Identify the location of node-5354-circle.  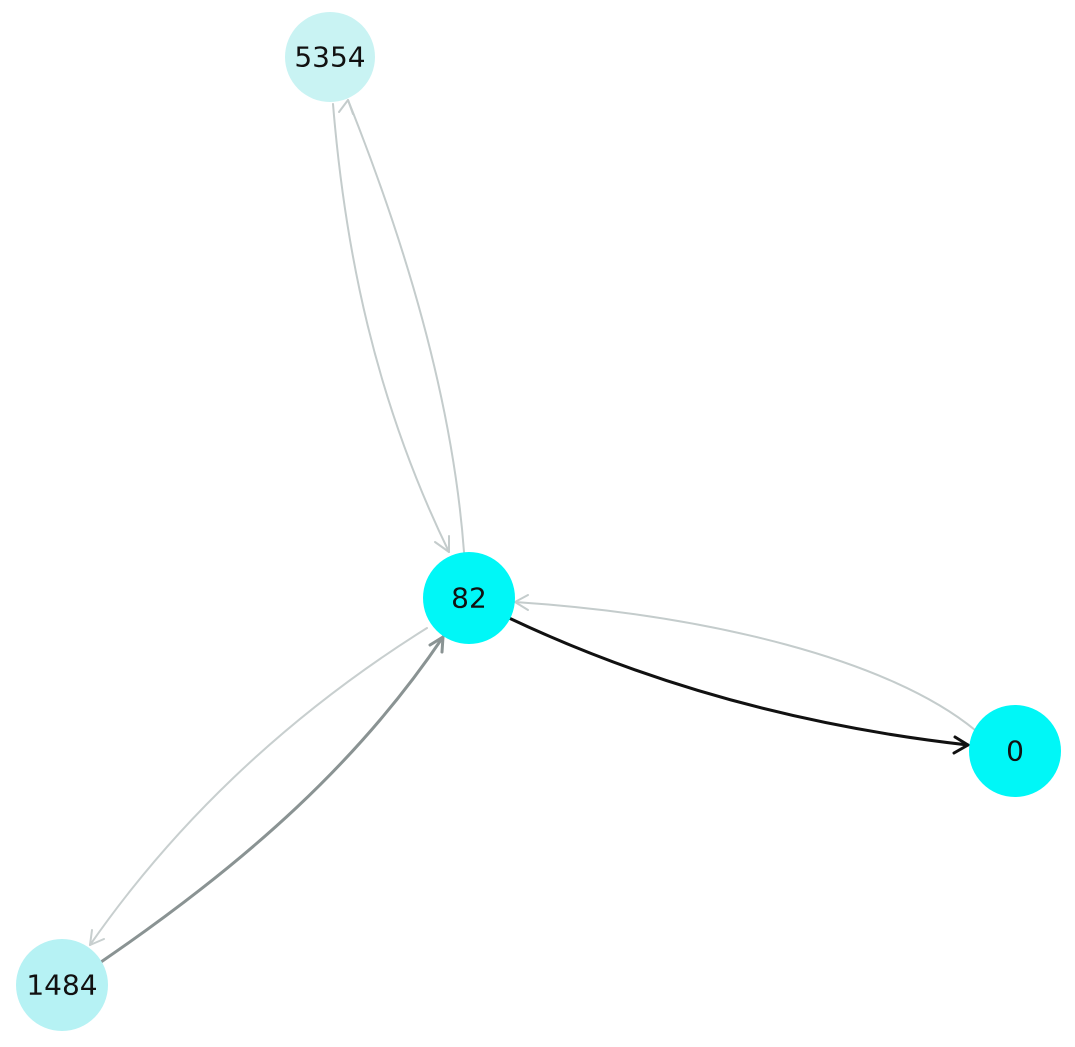
(330, 57).